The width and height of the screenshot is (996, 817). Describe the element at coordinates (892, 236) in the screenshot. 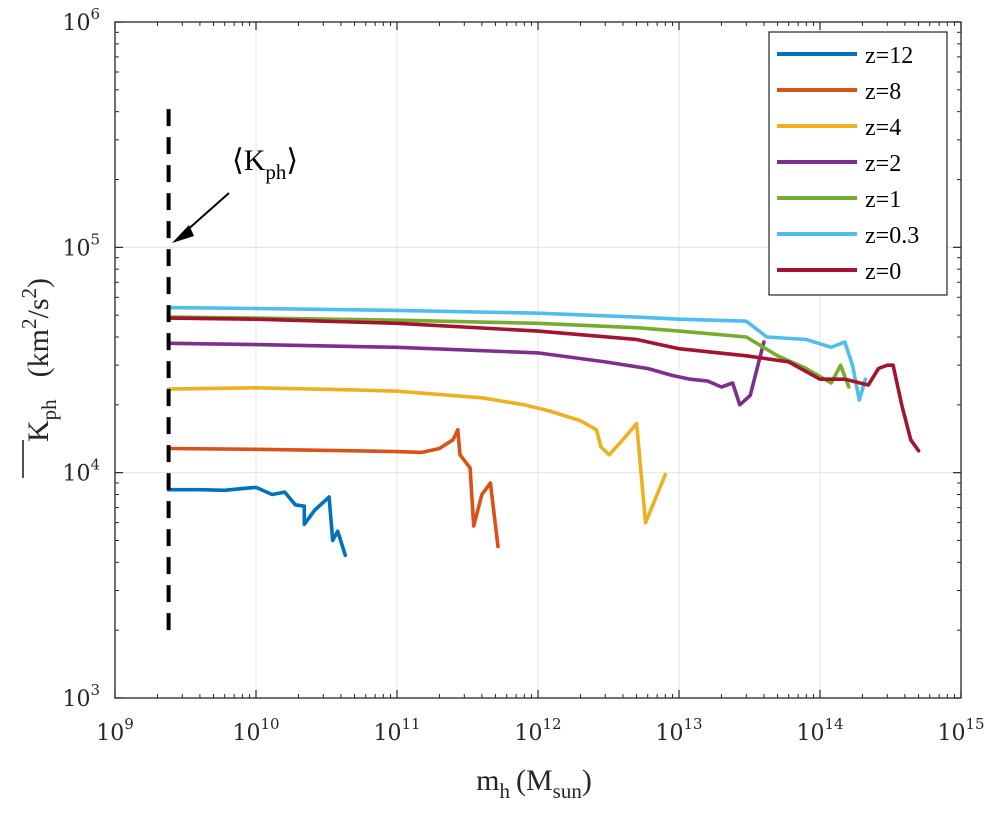

I see `legend-label-z=0.3: z=0.3` at that location.